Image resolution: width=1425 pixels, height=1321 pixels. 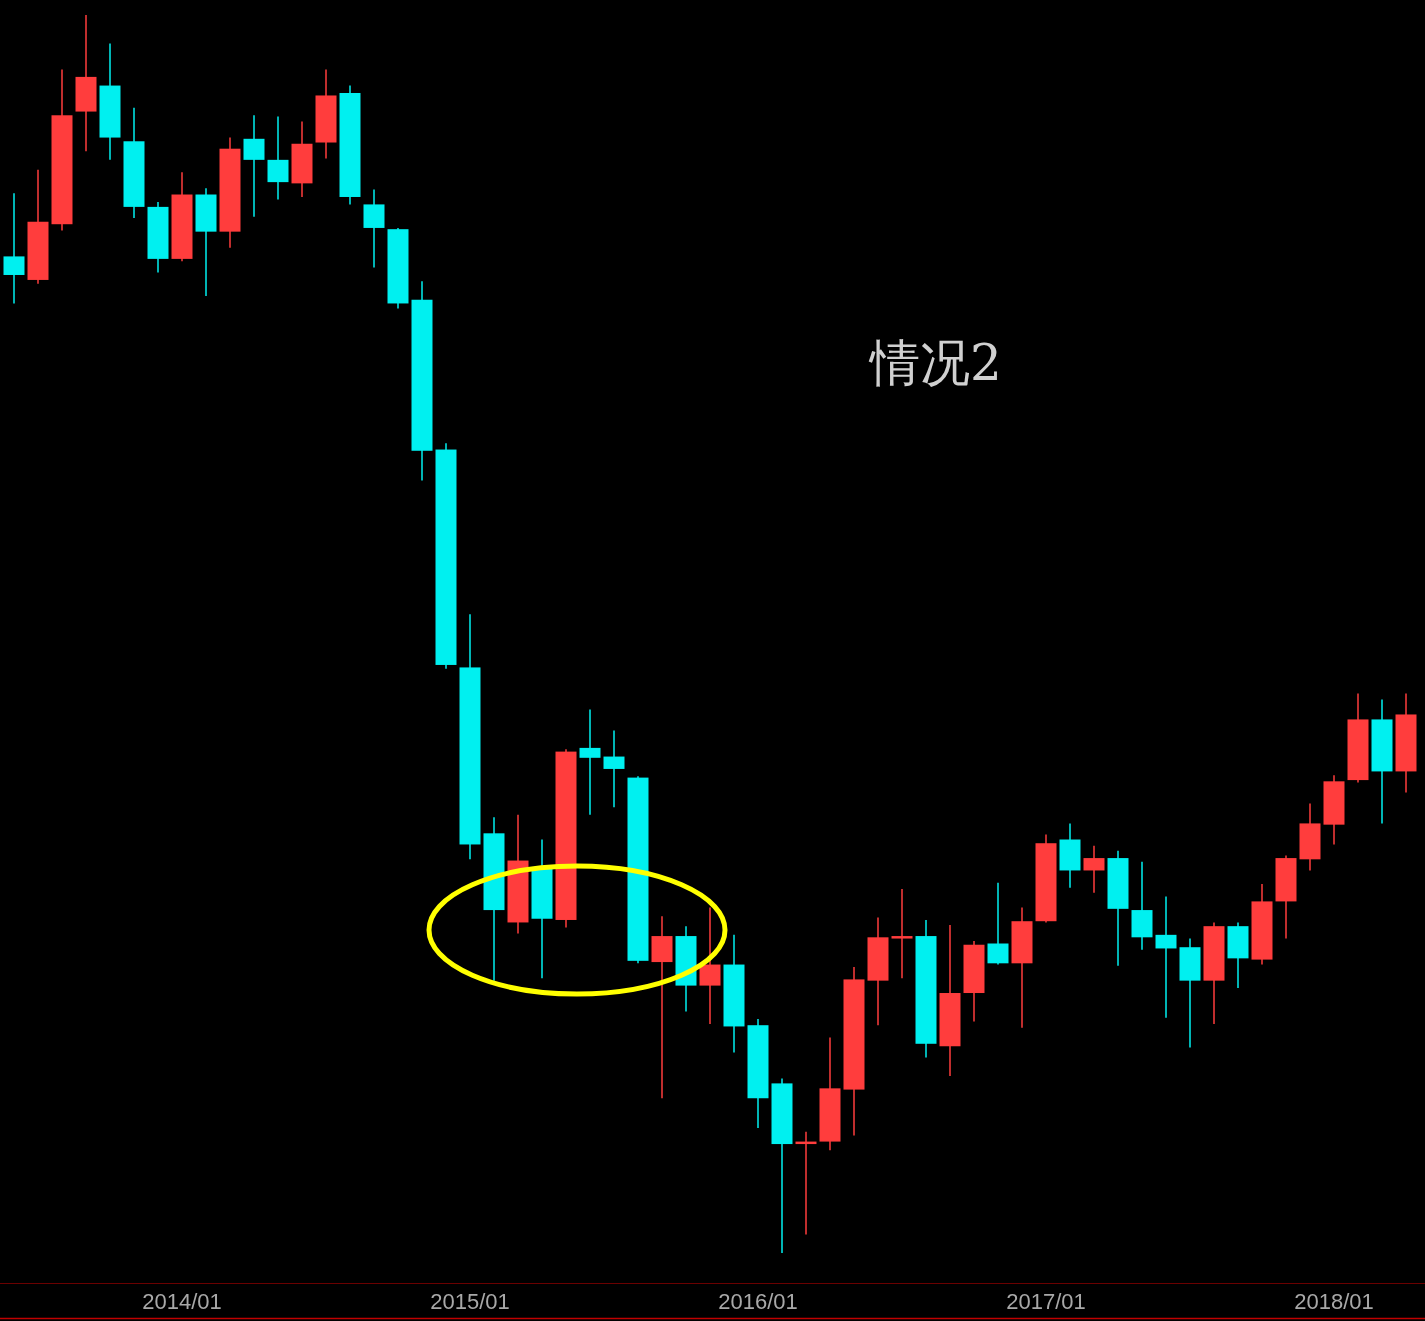 What do you see at coordinates (1046, 1301) in the screenshot?
I see `x-tick-label: 2017/01` at bounding box center [1046, 1301].